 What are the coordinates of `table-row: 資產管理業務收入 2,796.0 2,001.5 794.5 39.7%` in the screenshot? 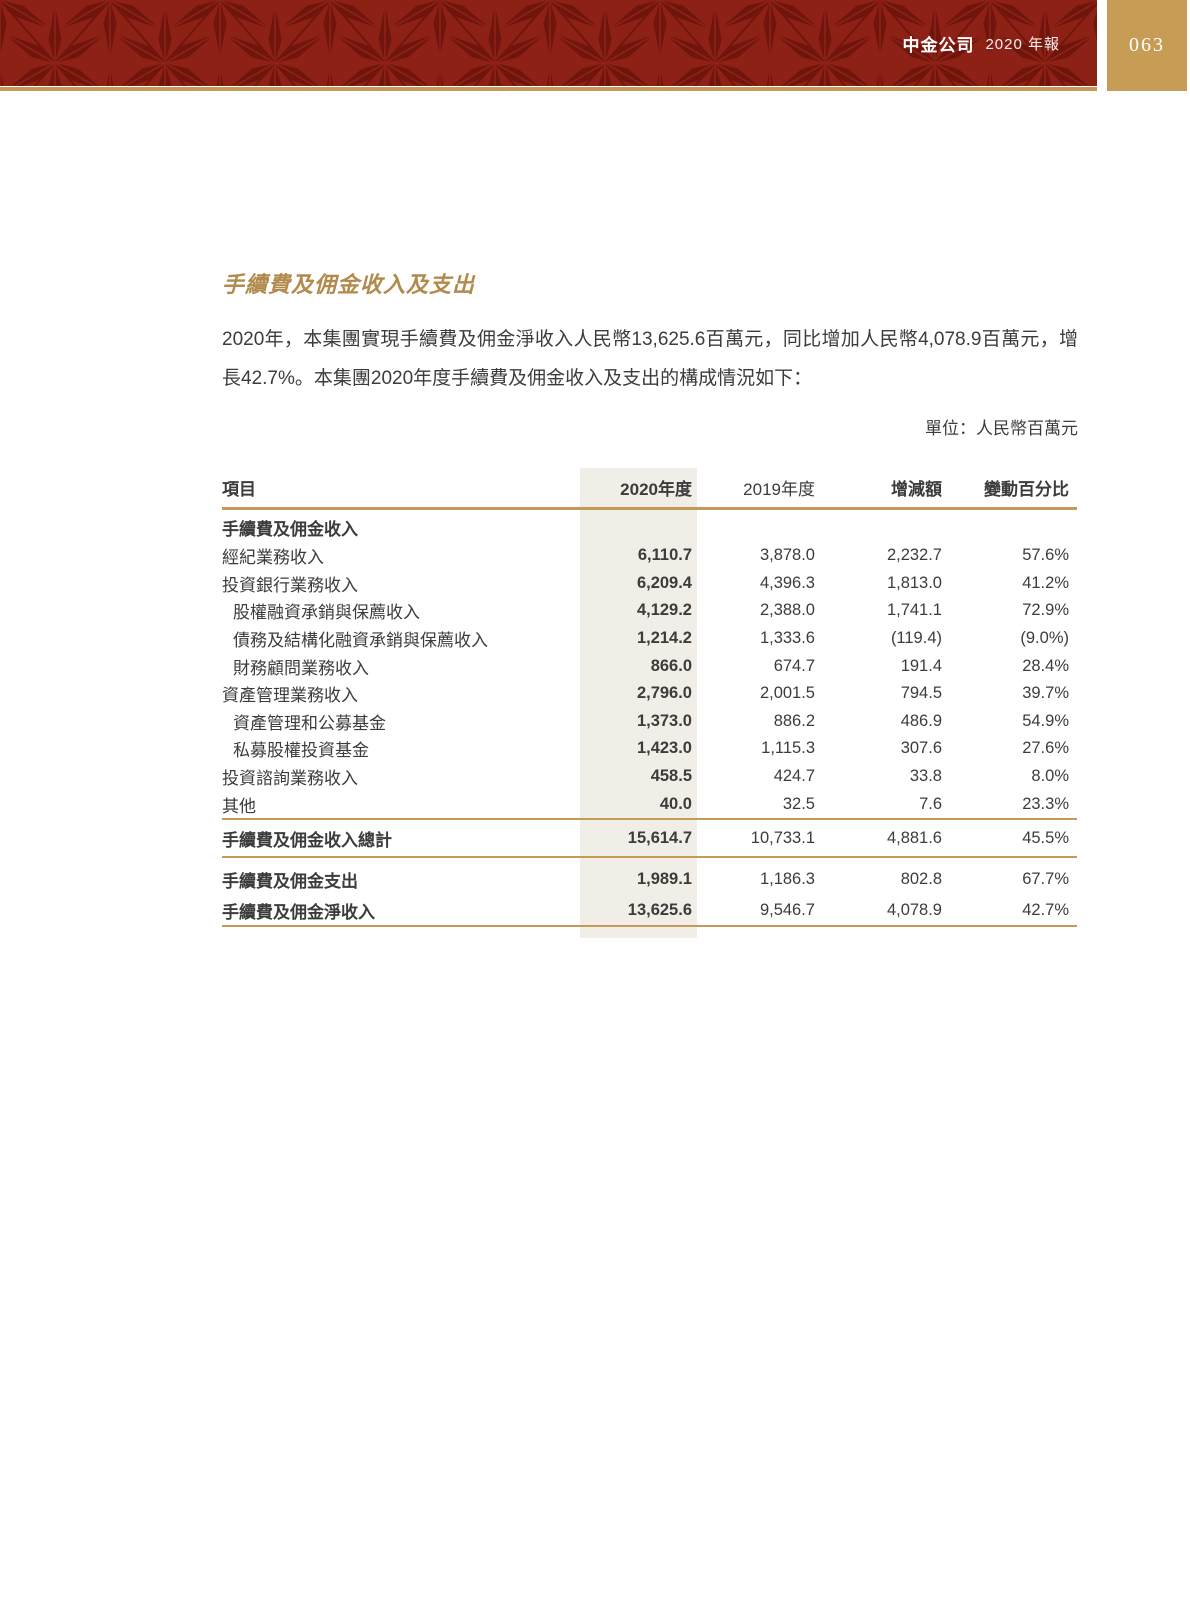 It's located at (649, 694).